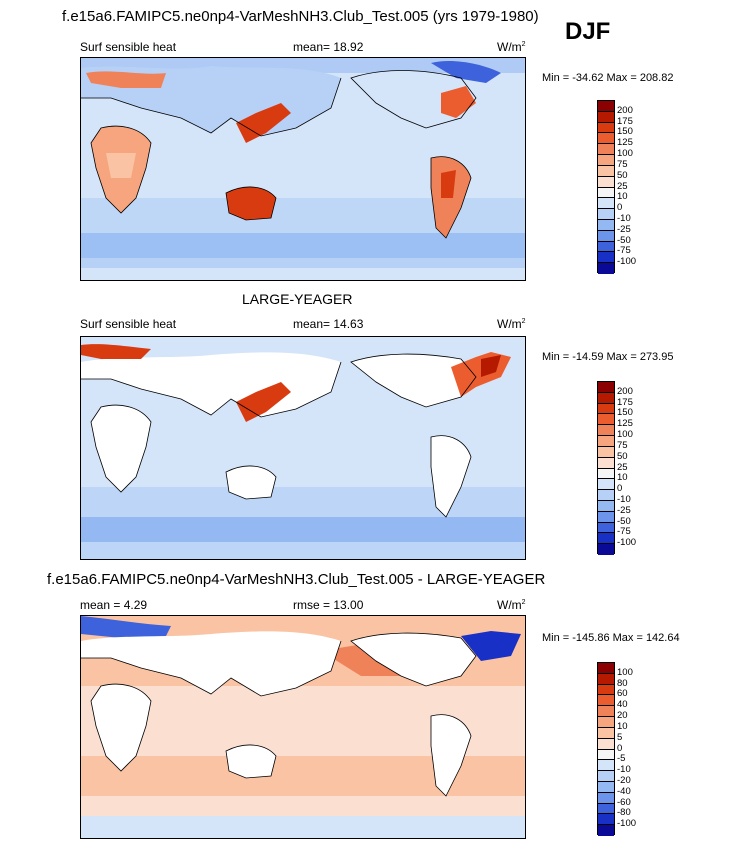 The height and width of the screenshot is (847, 733). What do you see at coordinates (620, 737) in the screenshot?
I see `panel-3-colorbar-label: 5` at bounding box center [620, 737].